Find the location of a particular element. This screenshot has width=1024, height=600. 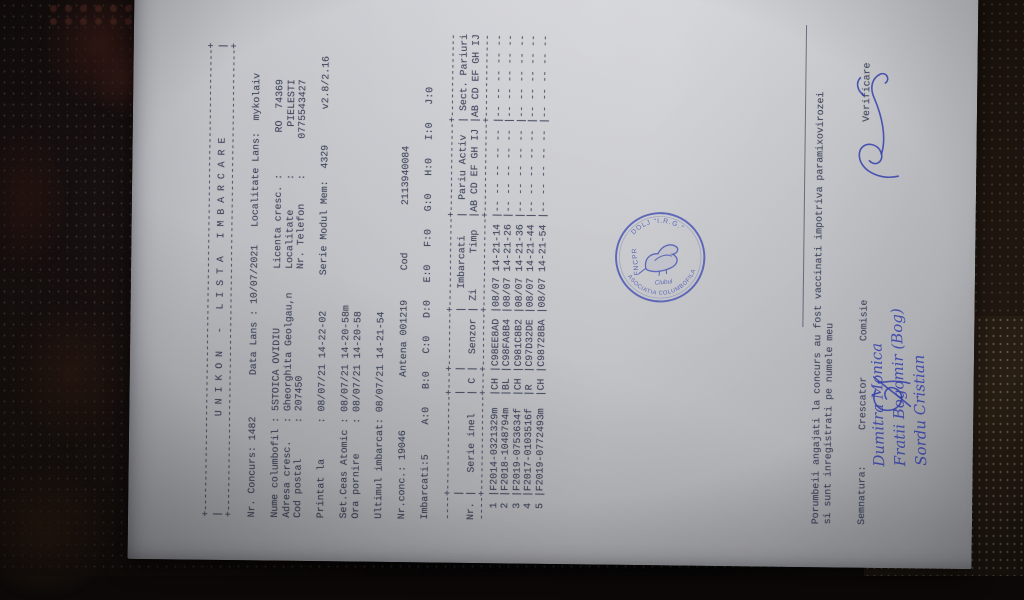

signature-separator-line is located at coordinates (805, 176).